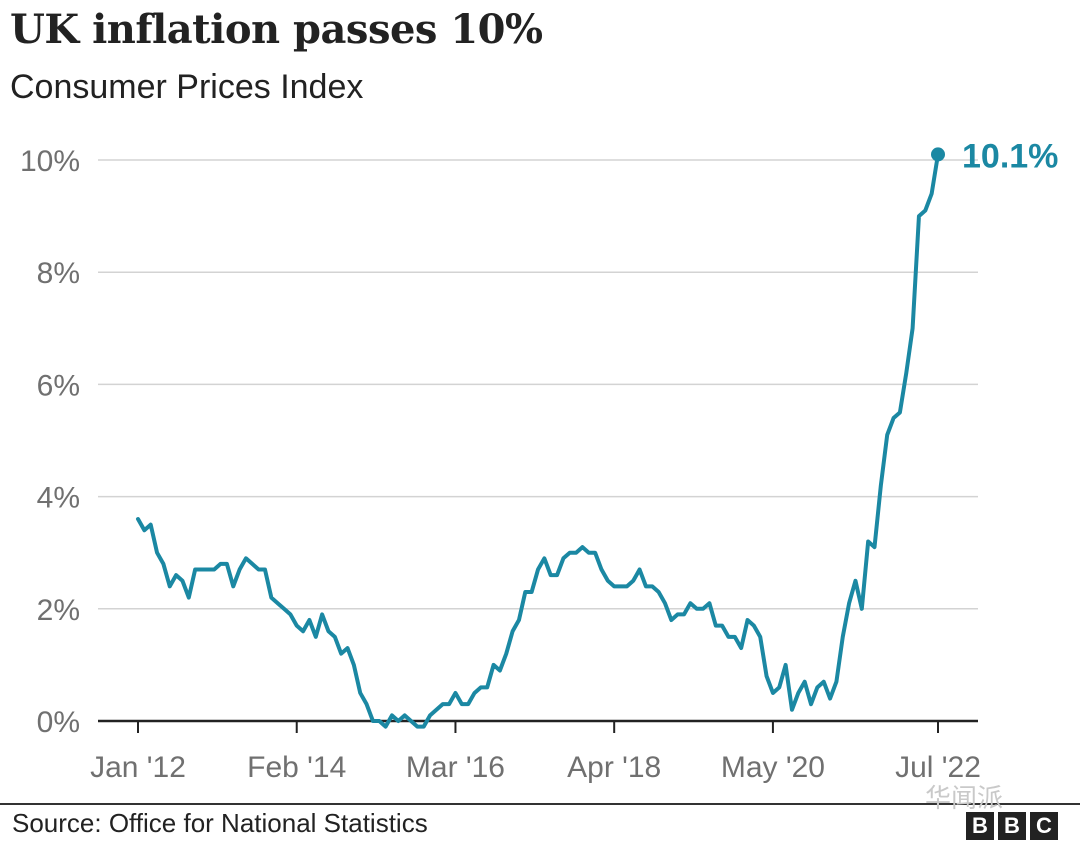  I want to click on watermark: 华闻派, so click(964, 798).